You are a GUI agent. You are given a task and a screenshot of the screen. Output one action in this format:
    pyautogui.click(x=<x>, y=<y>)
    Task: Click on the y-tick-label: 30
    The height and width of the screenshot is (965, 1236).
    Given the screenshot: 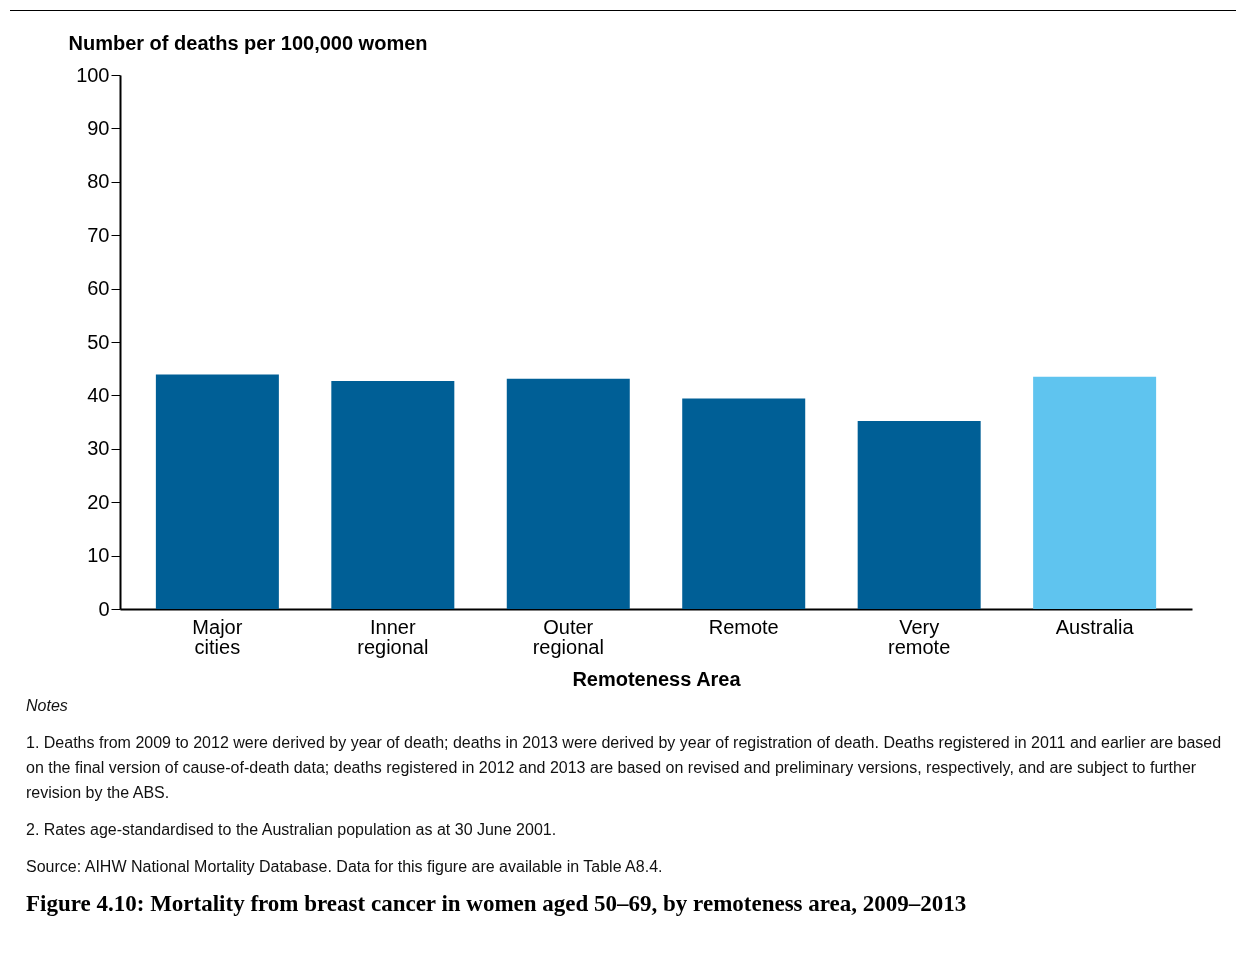 What is the action you would take?
    pyautogui.click(x=98, y=448)
    